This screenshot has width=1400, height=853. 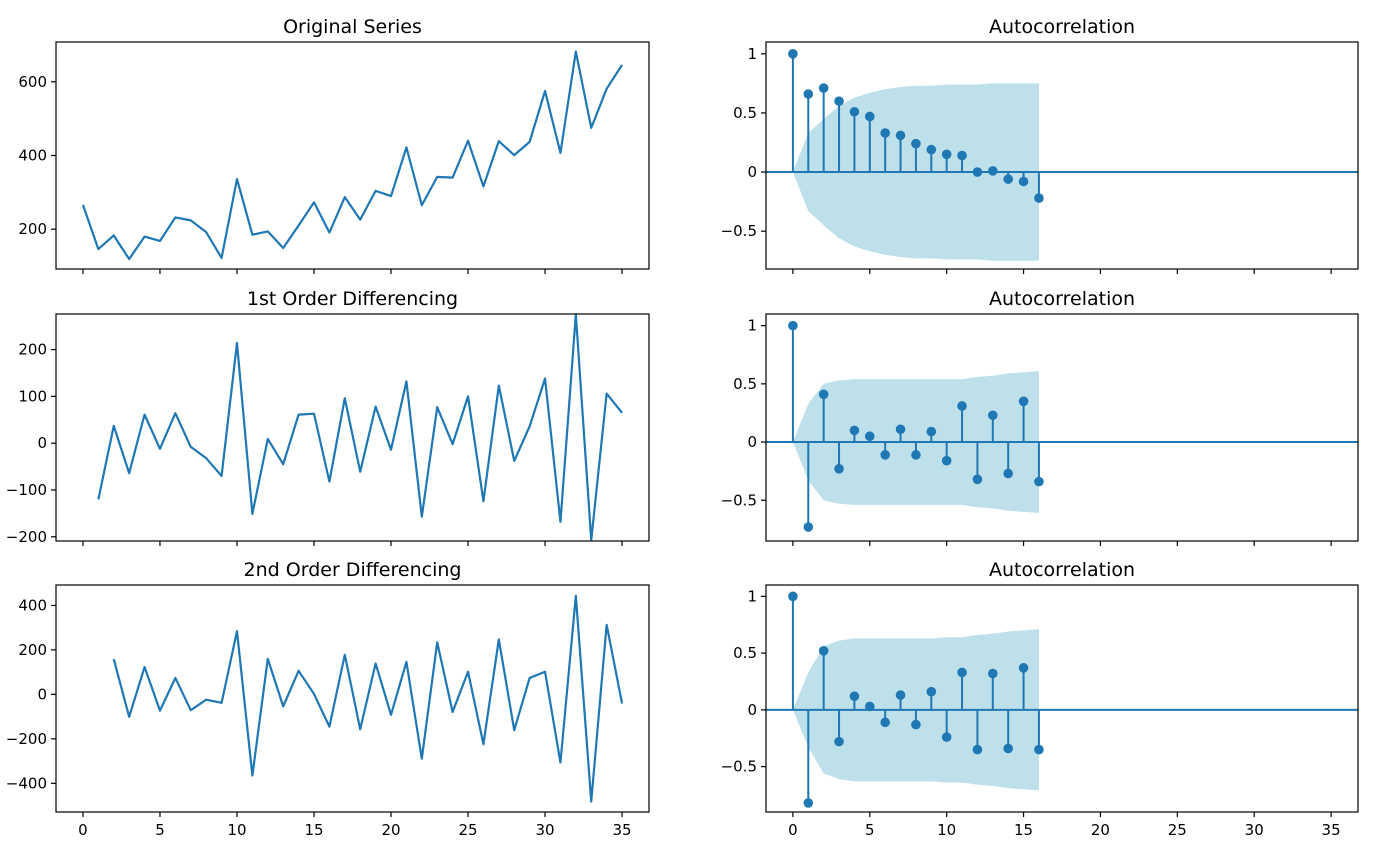 What do you see at coordinates (1040, 699) in the screenshot?
I see `subplot-6: Autocorrelation−0.500.510 5 10 15 20 25 30 35` at bounding box center [1040, 699].